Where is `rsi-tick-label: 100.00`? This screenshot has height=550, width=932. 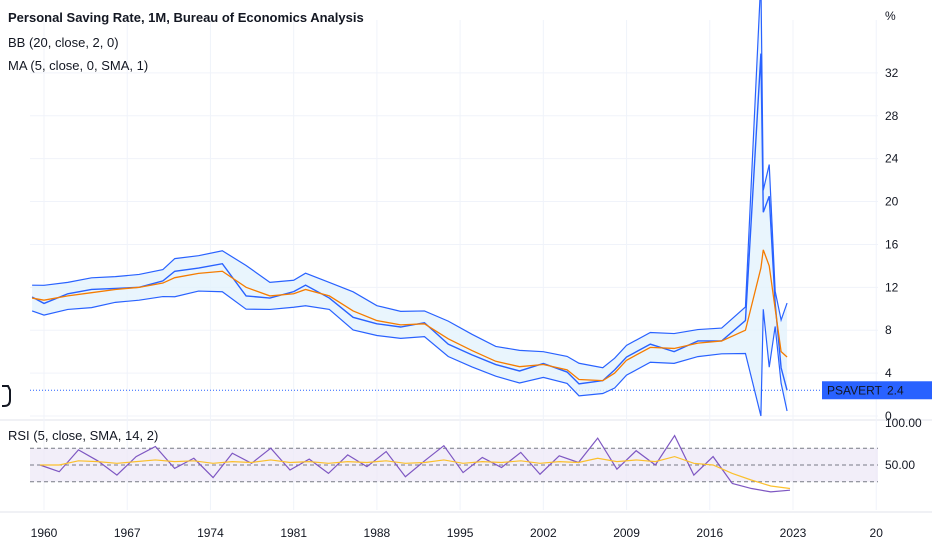 rsi-tick-label: 100.00 is located at coordinates (903, 423).